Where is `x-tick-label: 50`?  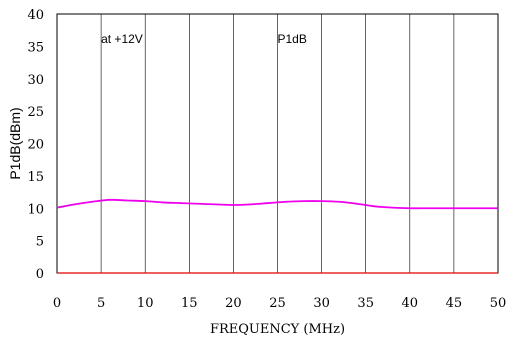
x-tick-label: 50 is located at coordinates (498, 303).